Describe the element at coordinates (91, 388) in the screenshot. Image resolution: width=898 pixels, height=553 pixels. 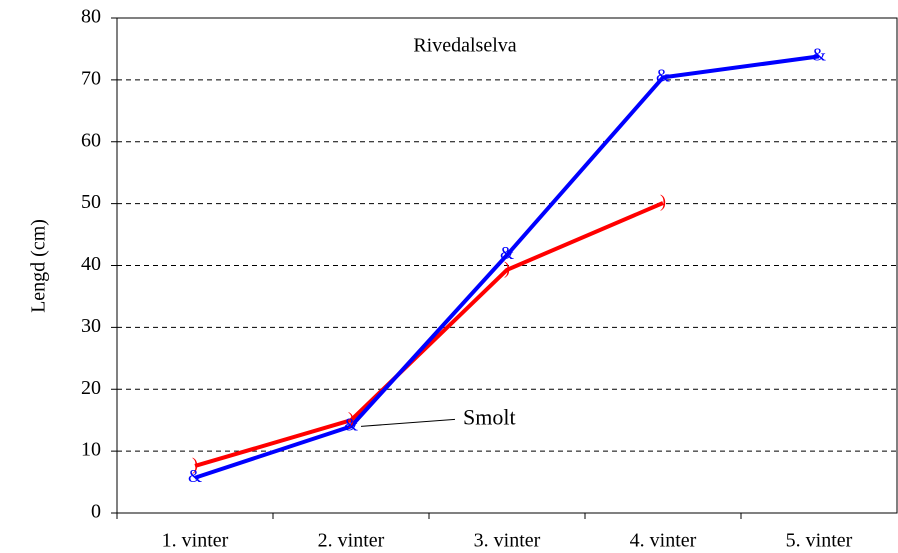
I see `y-tick-label: 20` at that location.